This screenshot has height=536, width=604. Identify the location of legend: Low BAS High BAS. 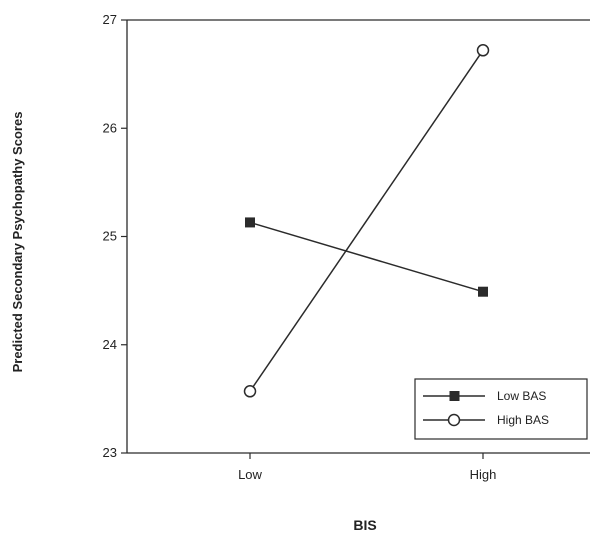
(501, 409).